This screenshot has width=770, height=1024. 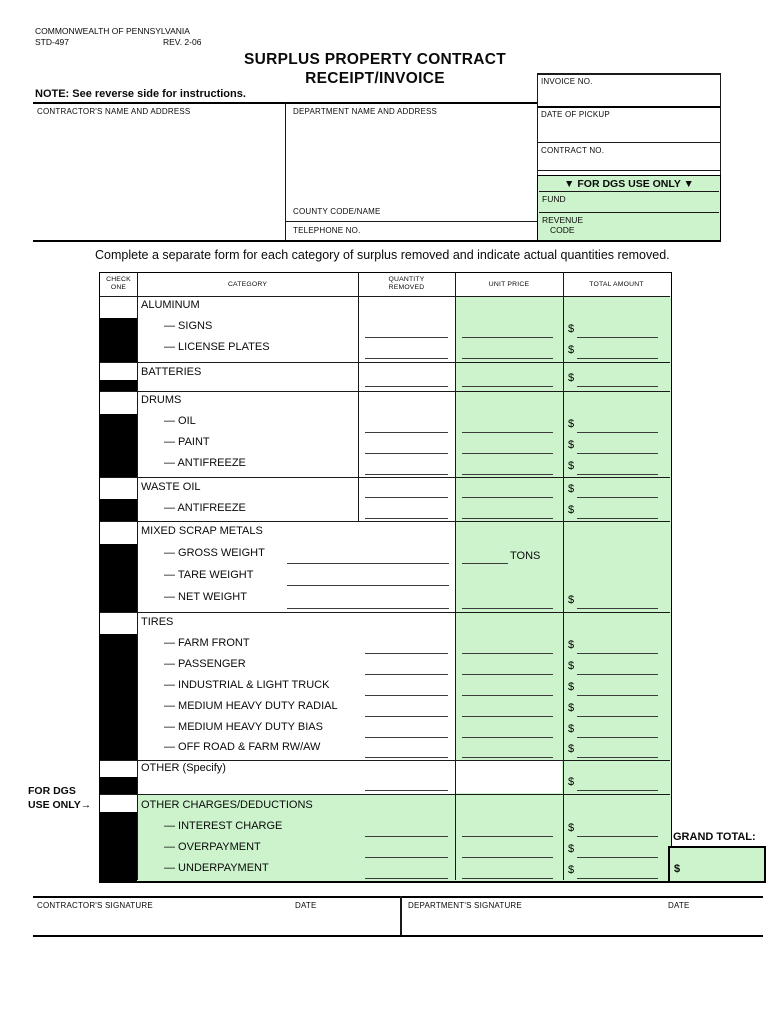 I want to click on qty-line-farm-front, so click(x=406, y=653).